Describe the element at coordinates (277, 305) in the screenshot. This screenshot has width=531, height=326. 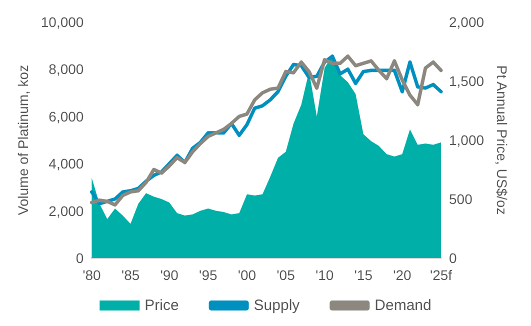
I see `legend-label: Supply` at that location.